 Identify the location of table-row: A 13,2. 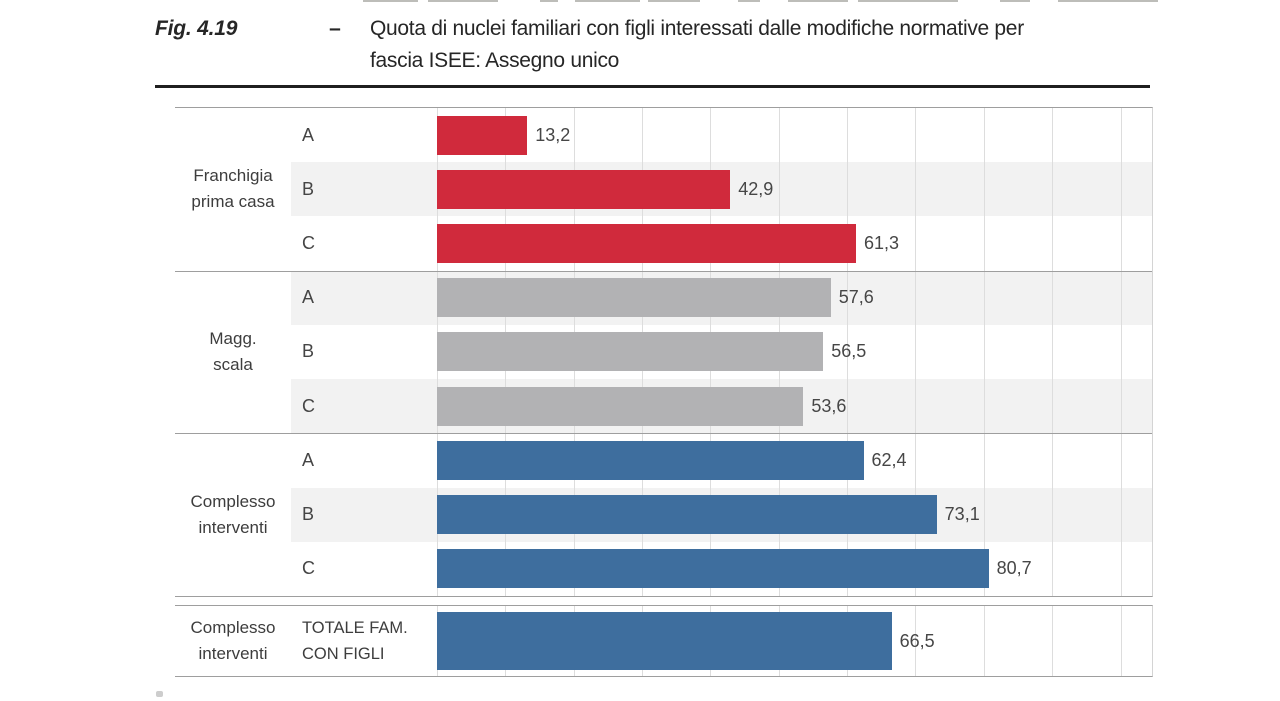
(663, 135).